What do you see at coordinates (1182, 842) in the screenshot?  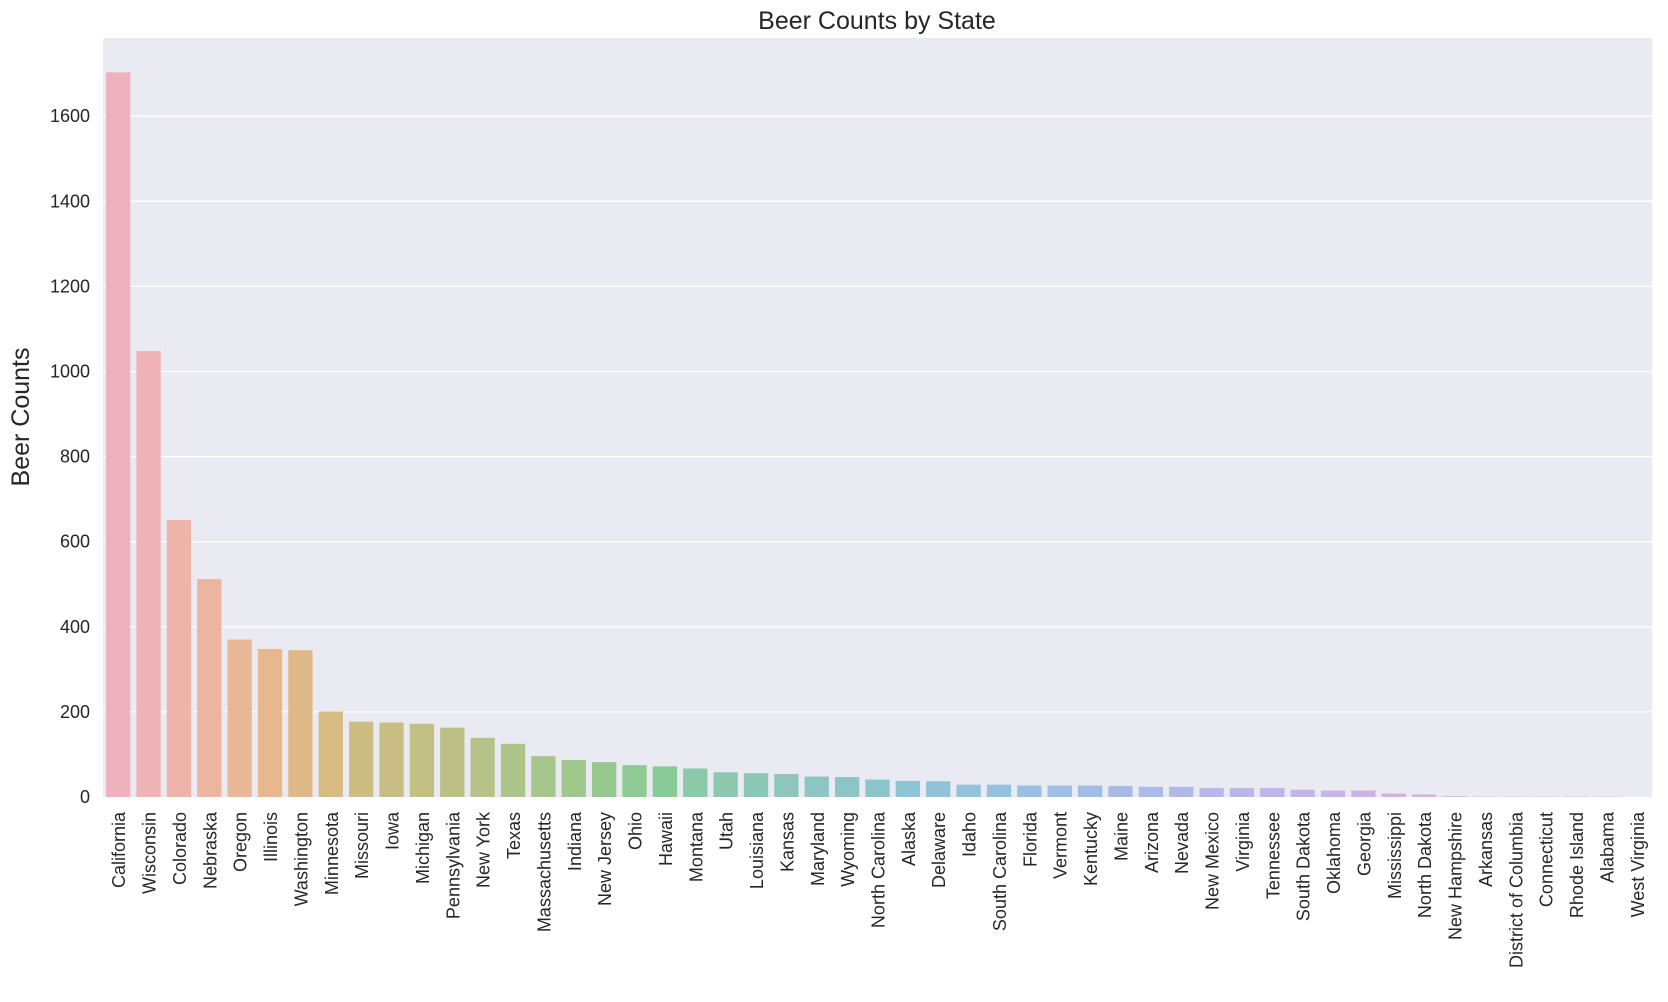 I see `x-tick-label: Nevada` at bounding box center [1182, 842].